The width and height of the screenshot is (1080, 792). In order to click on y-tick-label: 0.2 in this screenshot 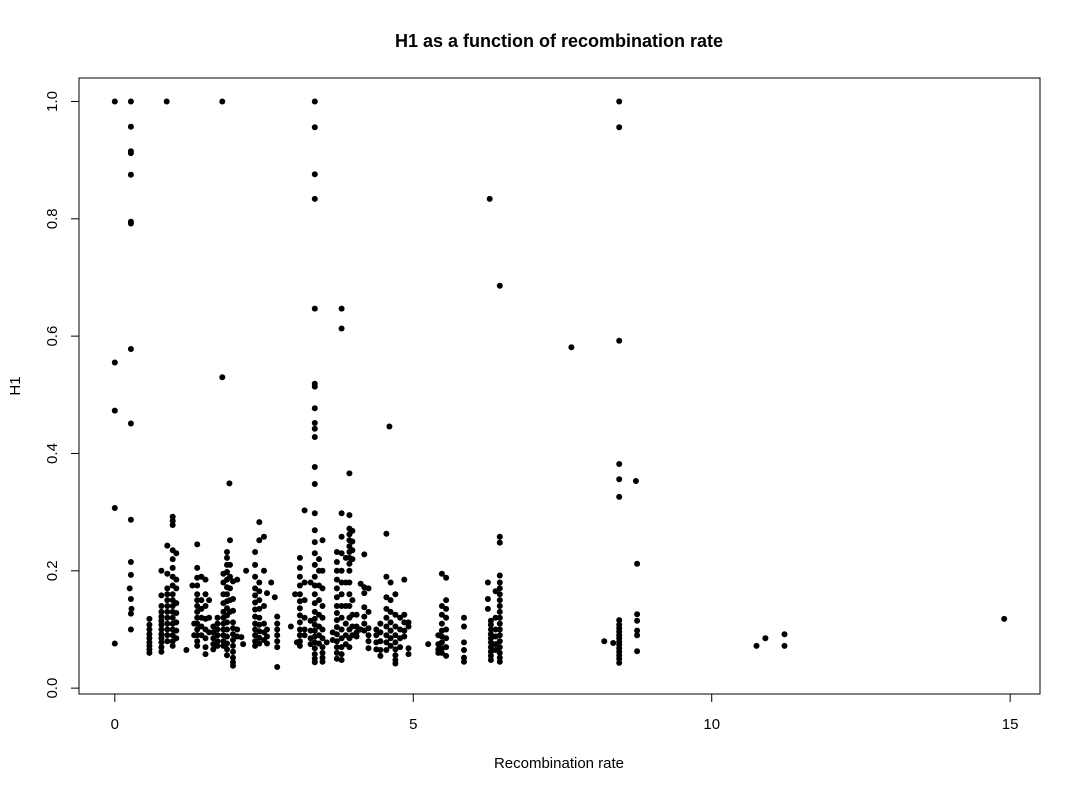, I will do `click(52, 570)`.